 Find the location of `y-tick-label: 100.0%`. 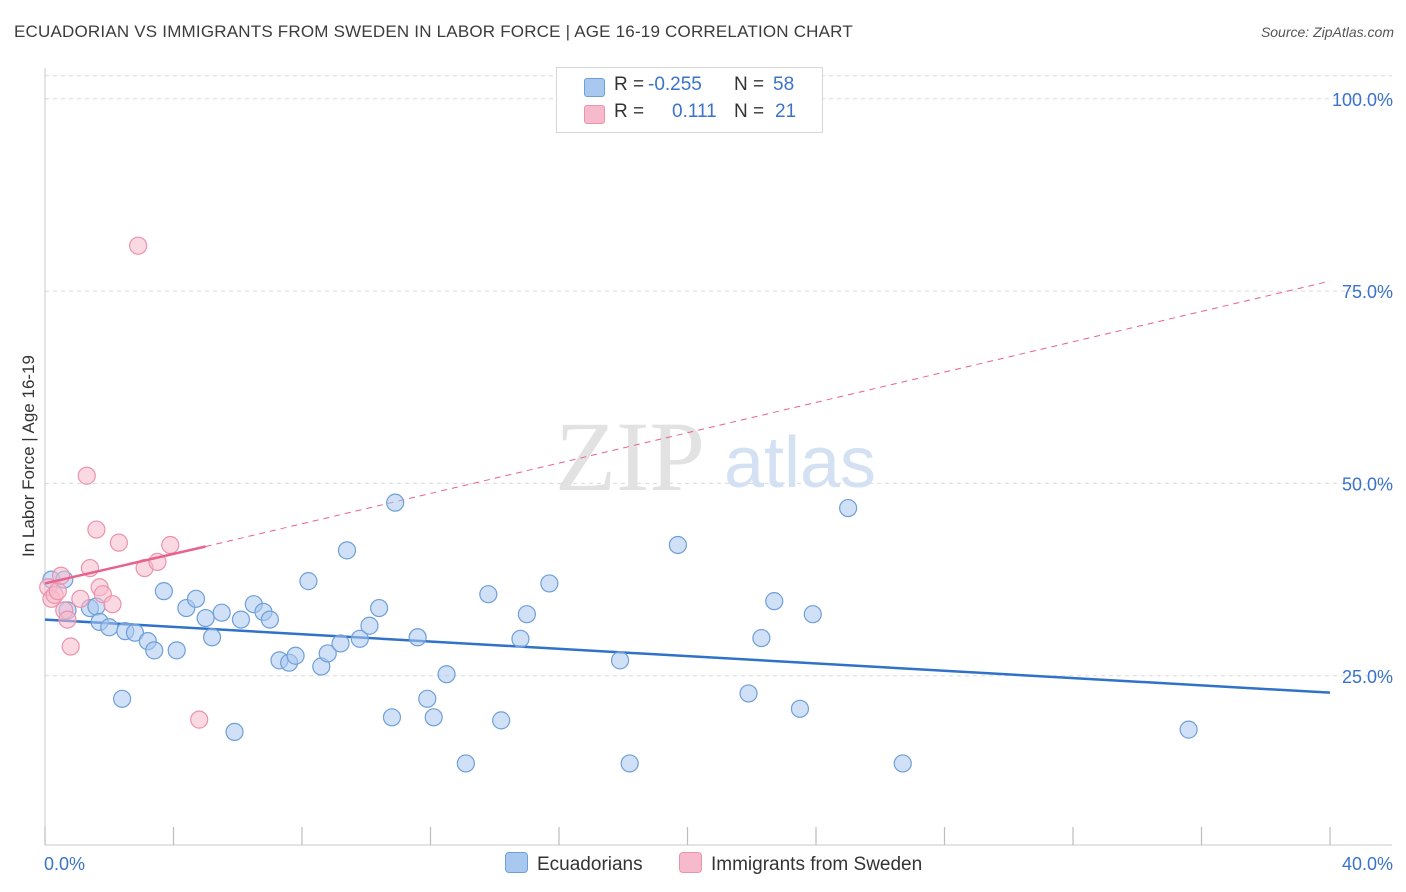

y-tick-label: 100.0% is located at coordinates (1362, 100).